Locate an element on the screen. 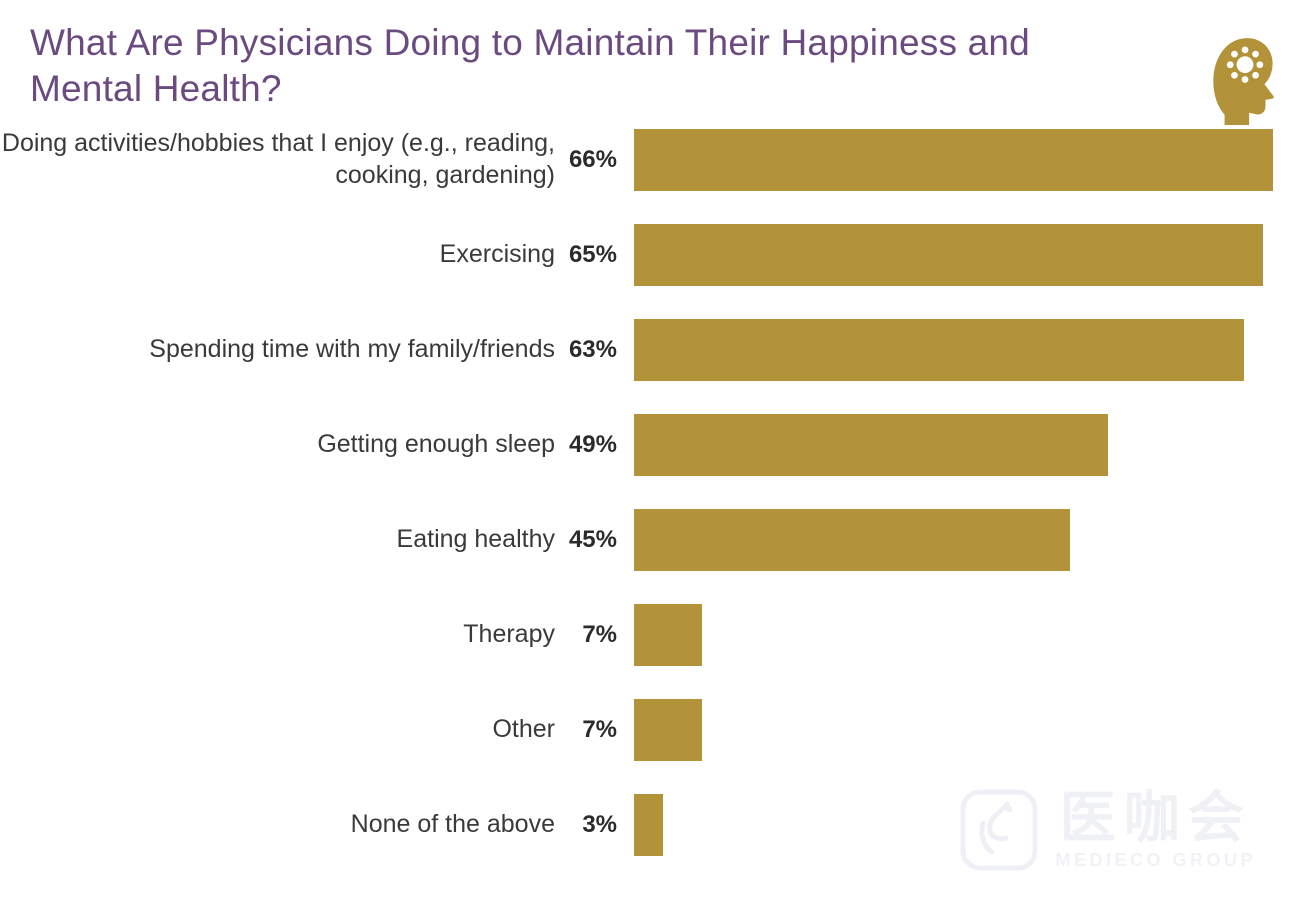 The width and height of the screenshot is (1290, 898). bar-row: Spending time with my family/friends 63% is located at coordinates (645, 349).